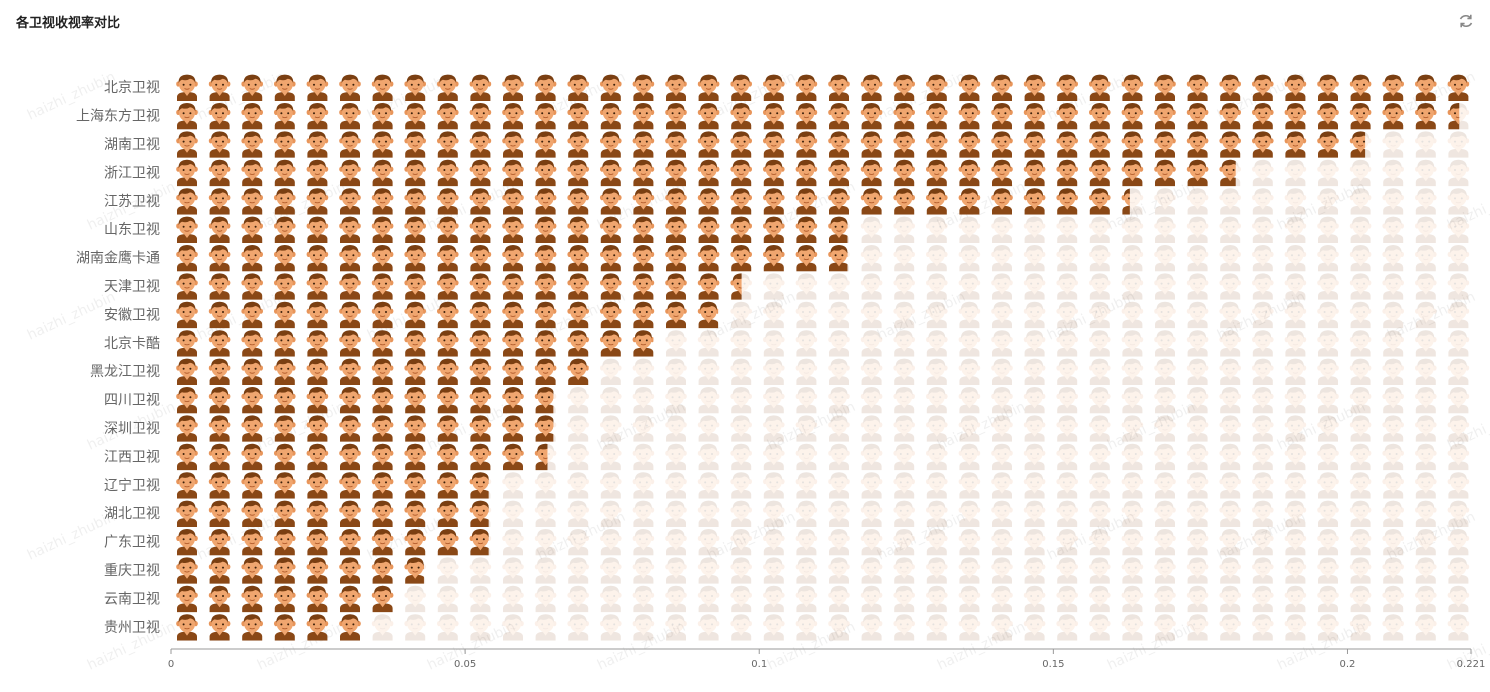 This screenshot has width=1490, height=692. Describe the element at coordinates (68, 23) in the screenshot. I see `chart-title: 各卫视收视率对比` at that location.